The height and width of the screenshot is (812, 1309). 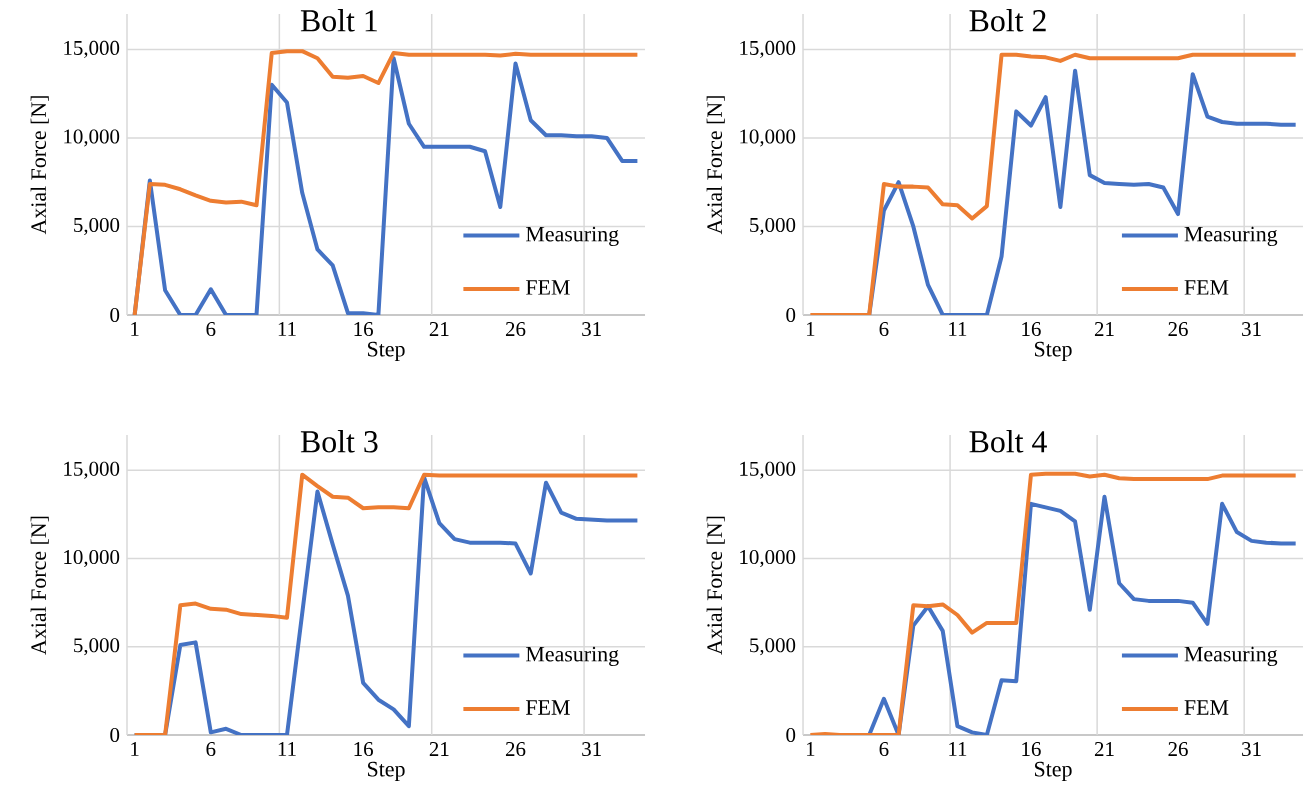 I want to click on chart-title: Bolt 1, so click(x=338, y=20).